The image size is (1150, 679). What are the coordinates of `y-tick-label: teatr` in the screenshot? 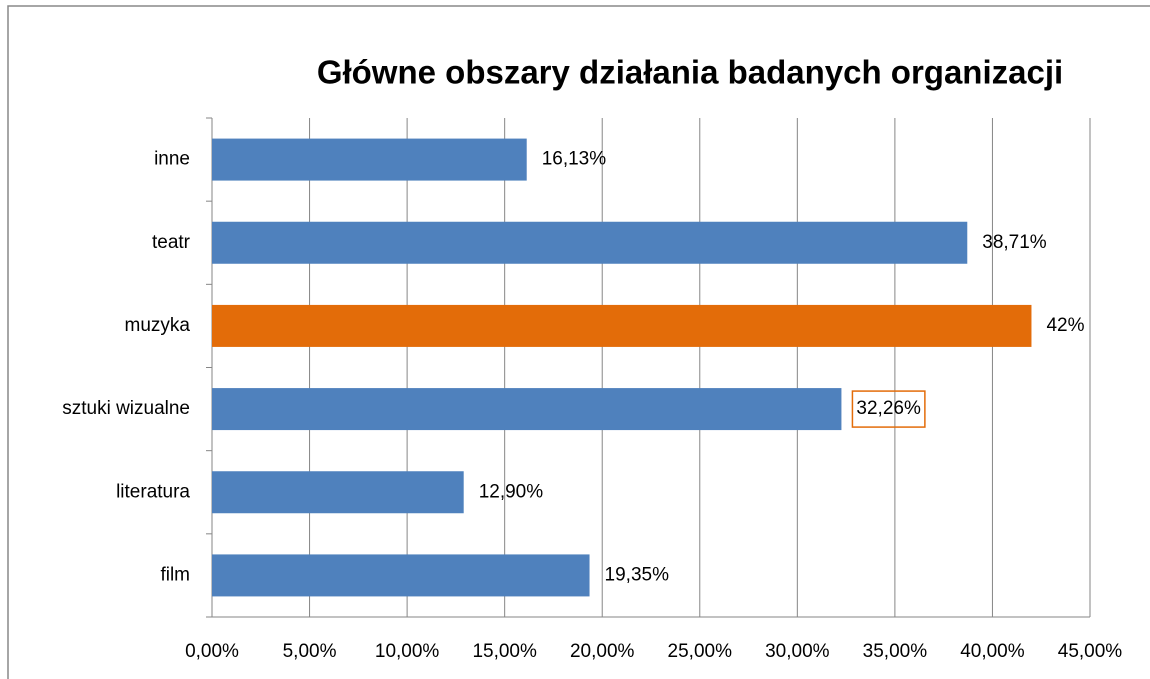 It's located at (171, 242).